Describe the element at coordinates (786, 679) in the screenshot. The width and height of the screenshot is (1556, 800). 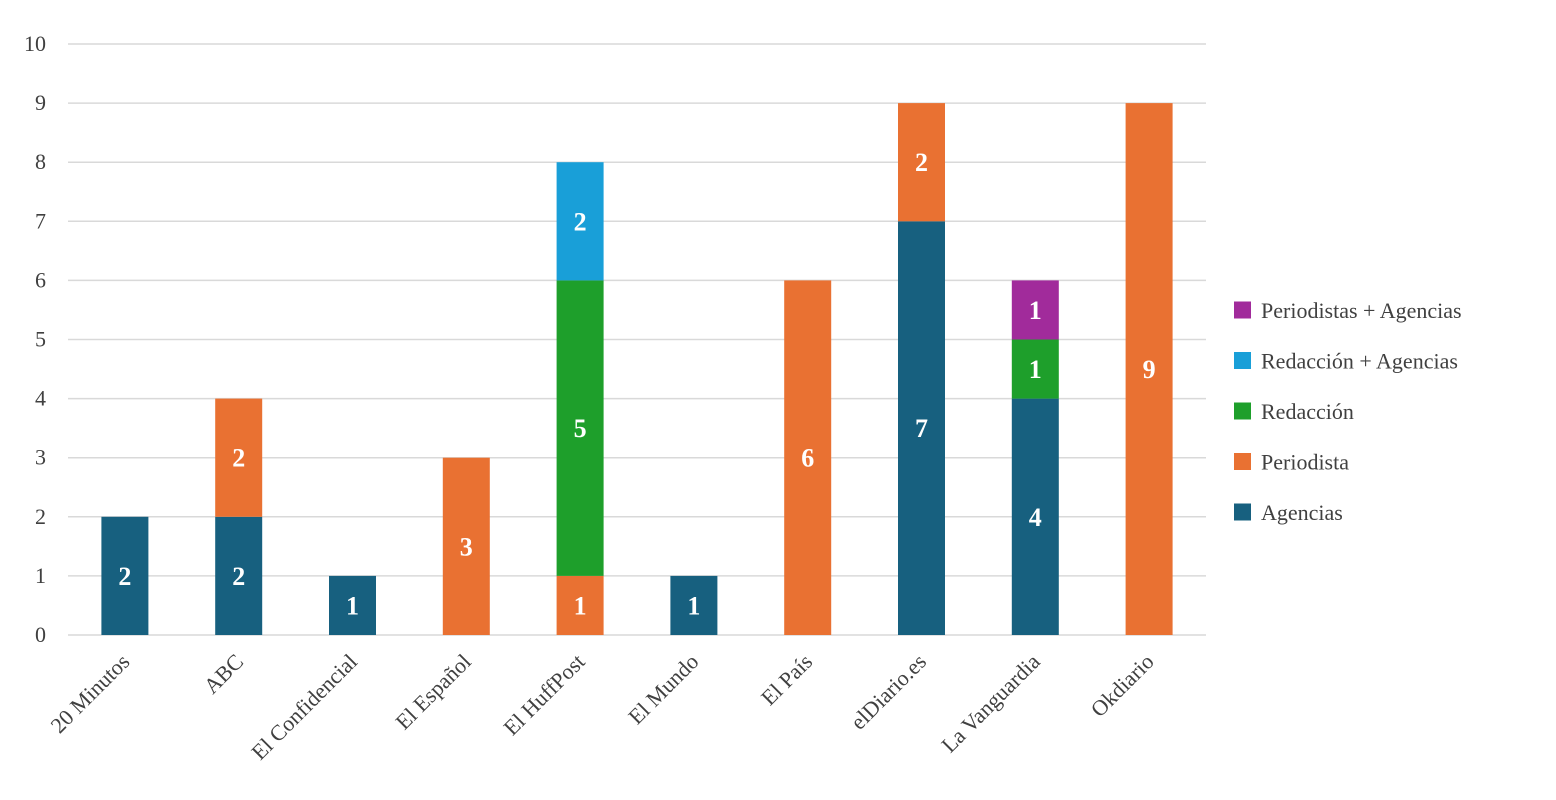
I see `x-tick-label: El País` at that location.